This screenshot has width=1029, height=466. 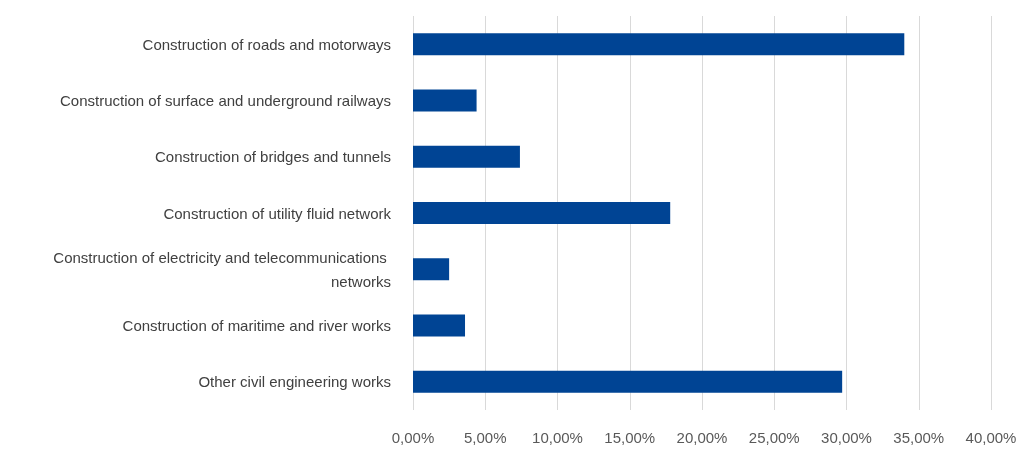 I want to click on y-tick-label: Construction of electricity and telecommunications networks, so click(x=222, y=269).